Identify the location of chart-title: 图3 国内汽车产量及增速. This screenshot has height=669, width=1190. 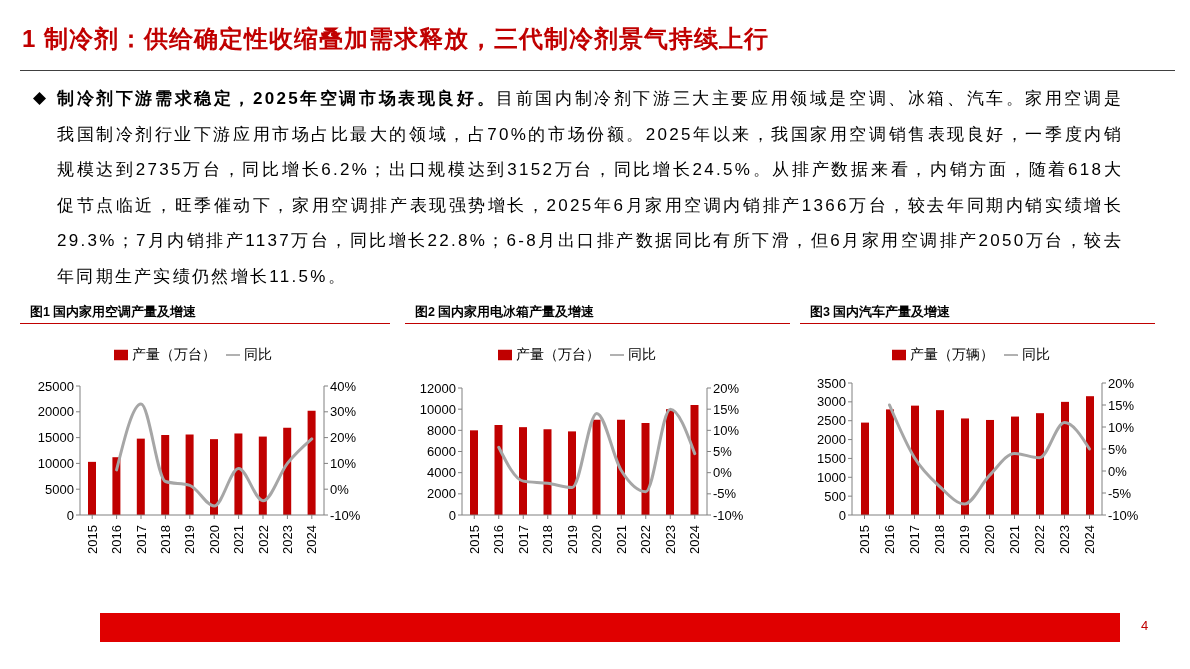
(880, 312).